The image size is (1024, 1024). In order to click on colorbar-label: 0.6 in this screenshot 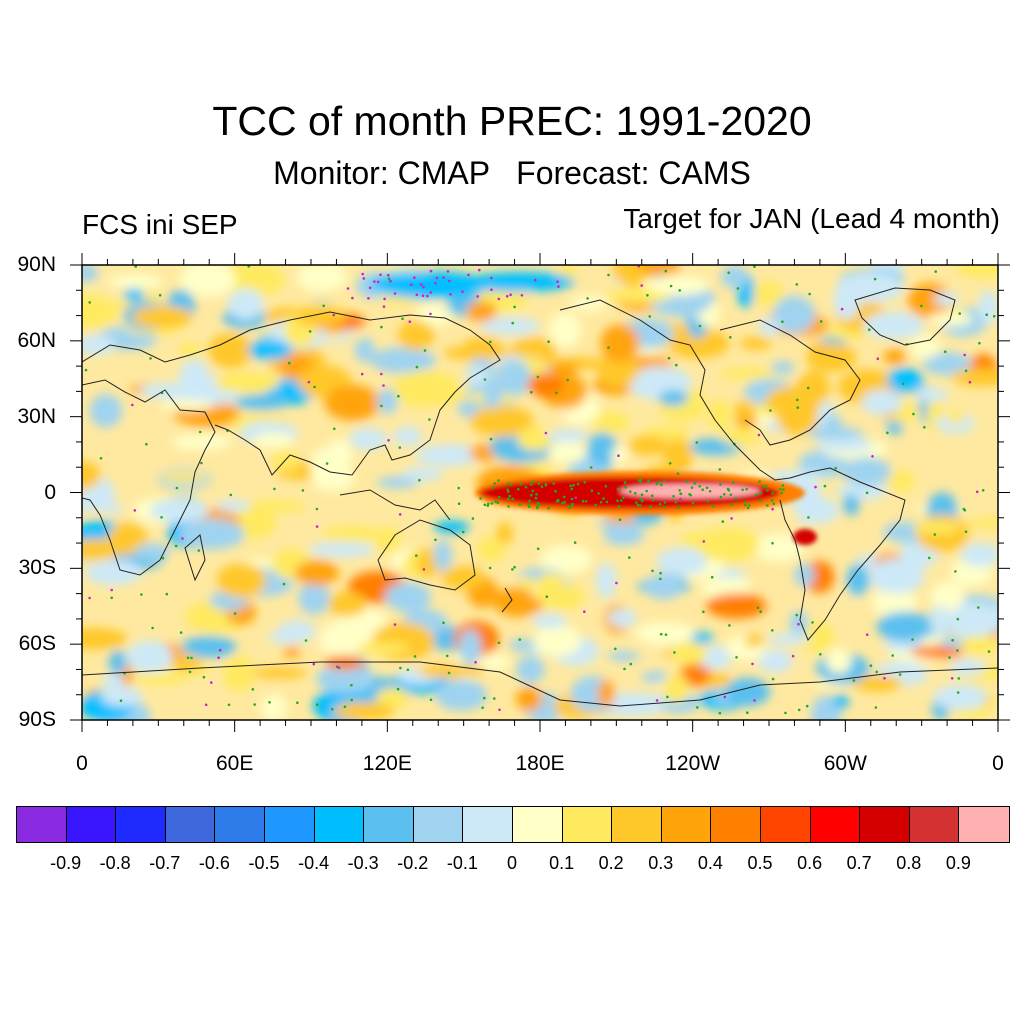, I will do `click(810, 863)`.